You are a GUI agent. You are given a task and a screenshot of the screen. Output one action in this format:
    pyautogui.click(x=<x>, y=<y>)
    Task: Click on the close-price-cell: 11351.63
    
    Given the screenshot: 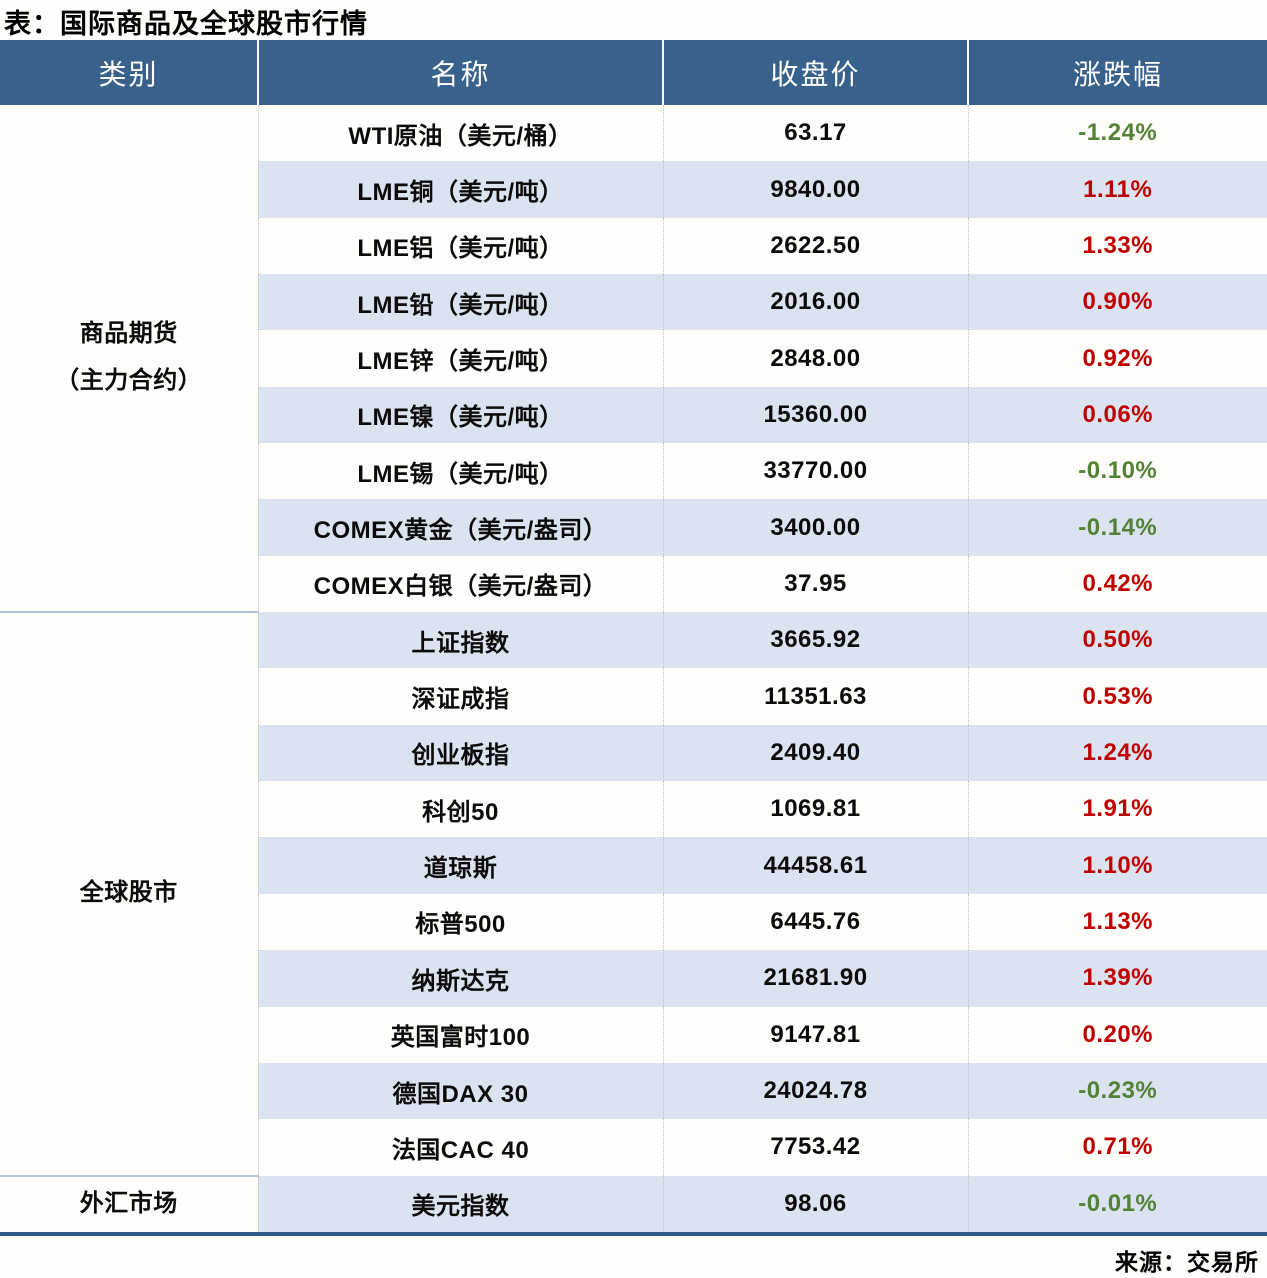 What is the action you would take?
    pyautogui.click(x=815, y=696)
    